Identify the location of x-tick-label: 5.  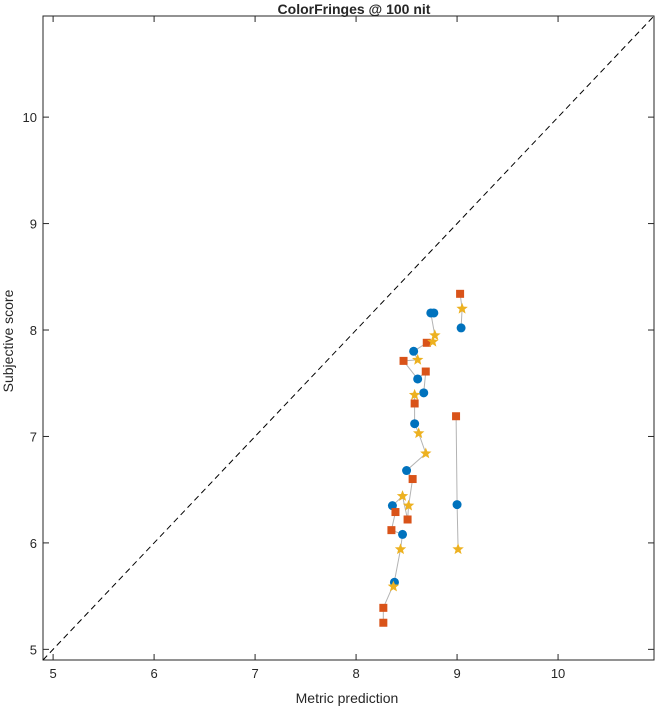
(52, 673).